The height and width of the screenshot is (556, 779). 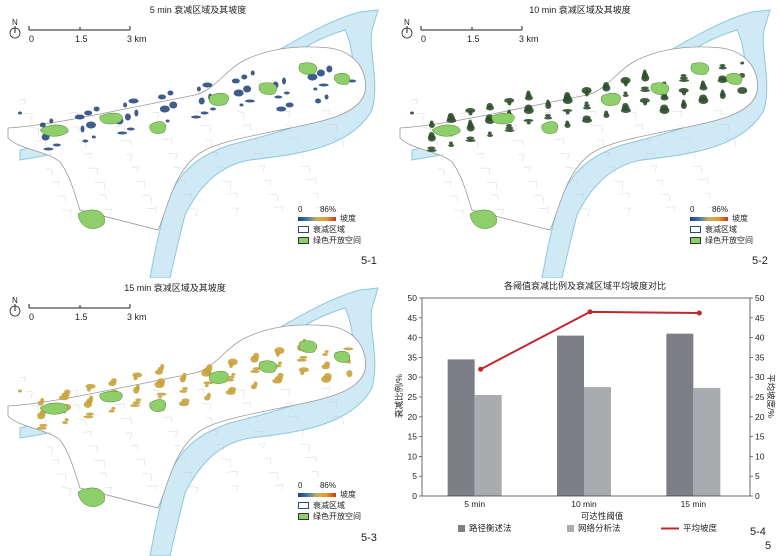 What do you see at coordinates (329, 501) in the screenshot?
I see `map-legend: 0 86% 坡度 衰减区域 绿色开放空间` at bounding box center [329, 501].